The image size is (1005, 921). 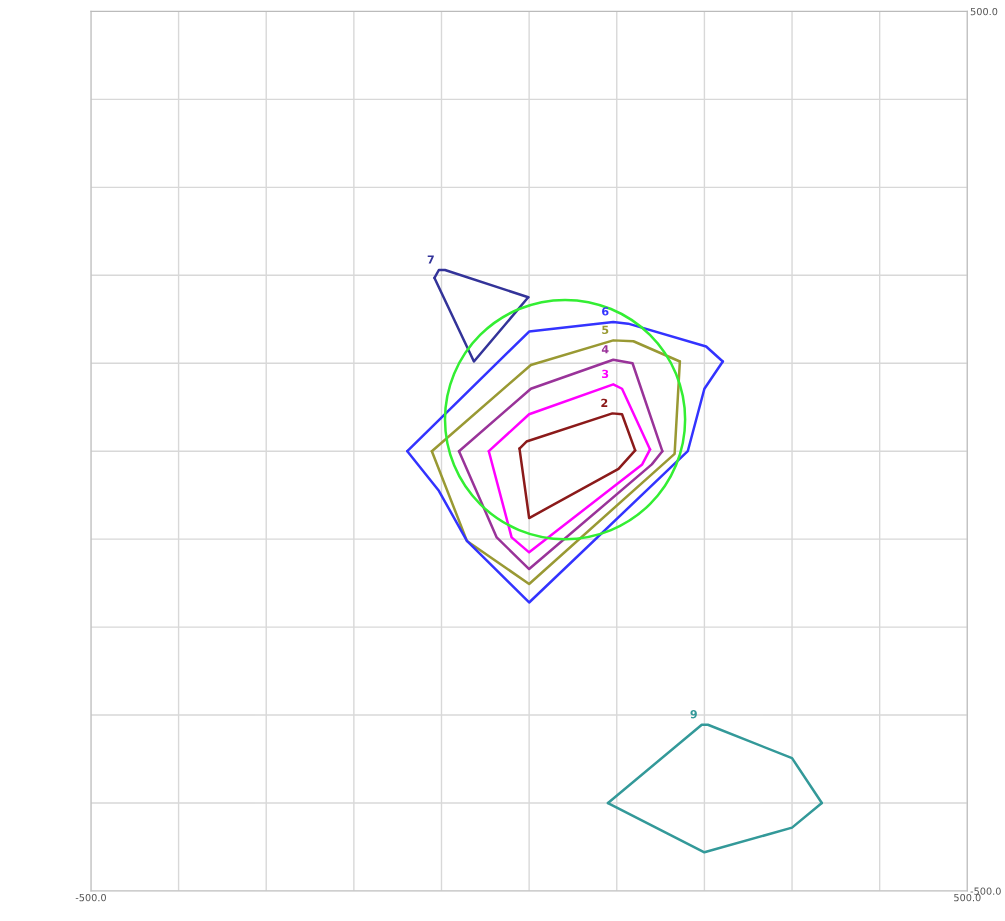 What do you see at coordinates (604, 402) in the screenshot?
I see `annotation: 2` at bounding box center [604, 402].